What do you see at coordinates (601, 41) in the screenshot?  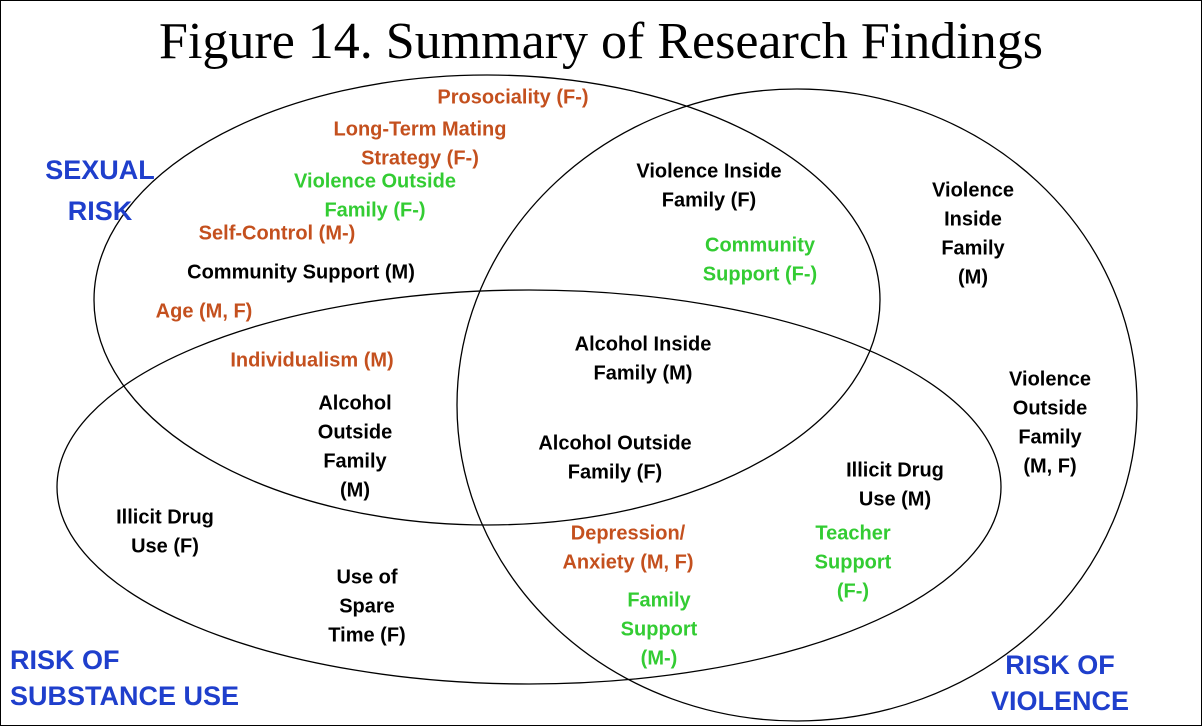 I see `title: Figure 14. Summary of Research Findings` at bounding box center [601, 41].